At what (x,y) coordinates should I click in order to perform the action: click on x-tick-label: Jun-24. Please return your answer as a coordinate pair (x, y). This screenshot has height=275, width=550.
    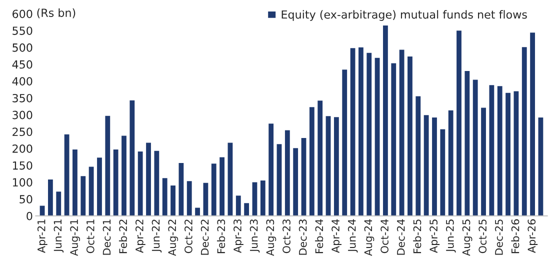
    Looking at the image, I should click on (353, 235).